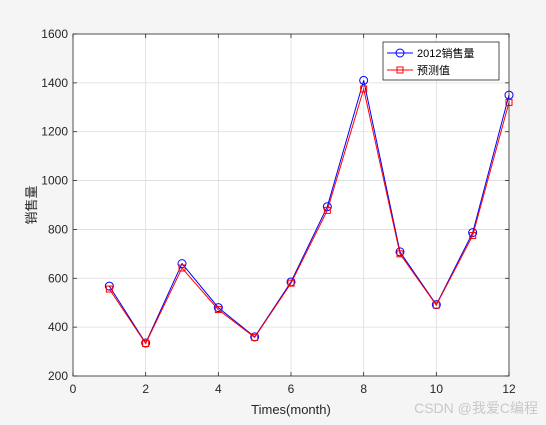  What do you see at coordinates (54, 132) in the screenshot?
I see `y-tick-label: 1200` at bounding box center [54, 132].